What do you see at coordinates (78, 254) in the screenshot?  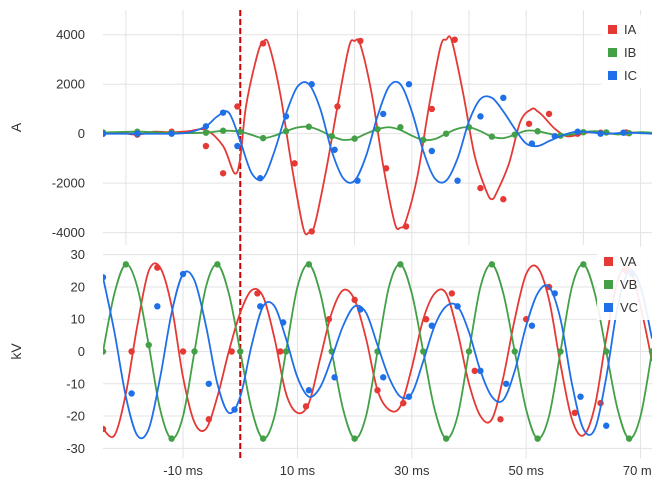 I see `y-tick-label: 30` at bounding box center [78, 254].